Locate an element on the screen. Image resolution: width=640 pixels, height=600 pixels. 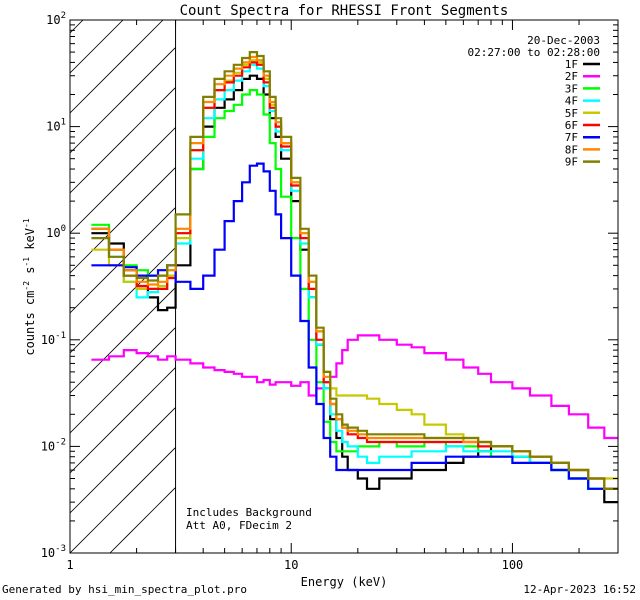
x-tick-label: 100 is located at coordinates (513, 565).